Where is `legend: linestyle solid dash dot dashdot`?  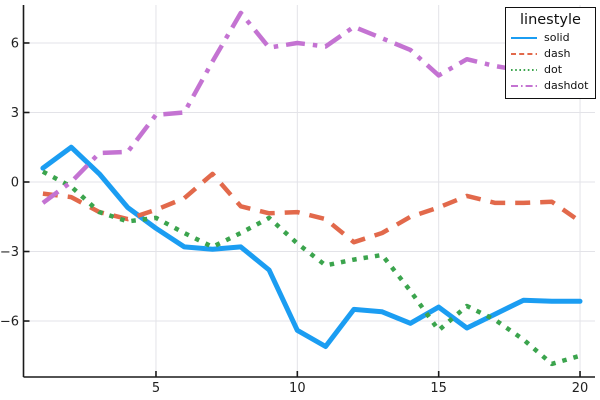 legend: linestyle solid dash dot dashdot is located at coordinates (550, 53).